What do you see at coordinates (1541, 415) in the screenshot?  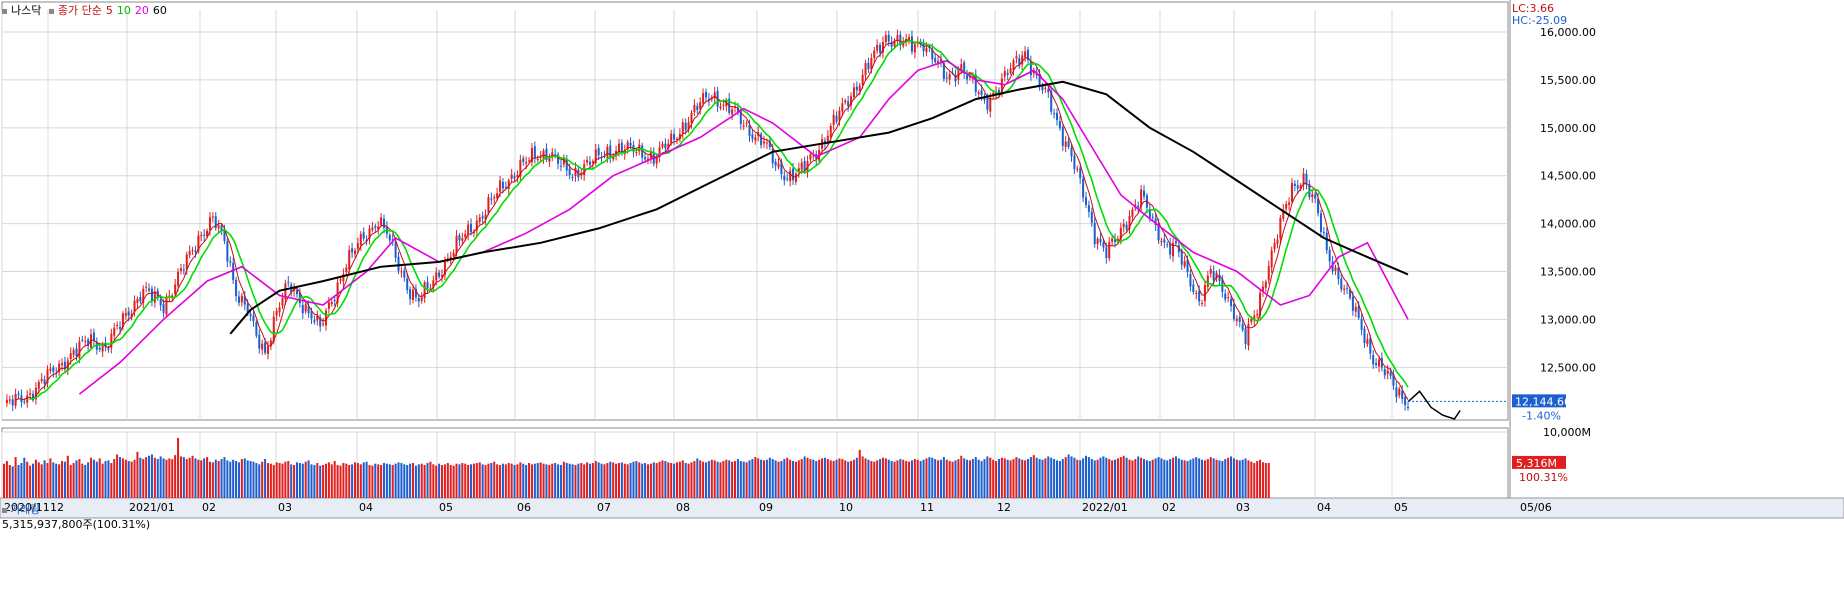 I see `change-pct-value: -1.40%` at bounding box center [1541, 415].